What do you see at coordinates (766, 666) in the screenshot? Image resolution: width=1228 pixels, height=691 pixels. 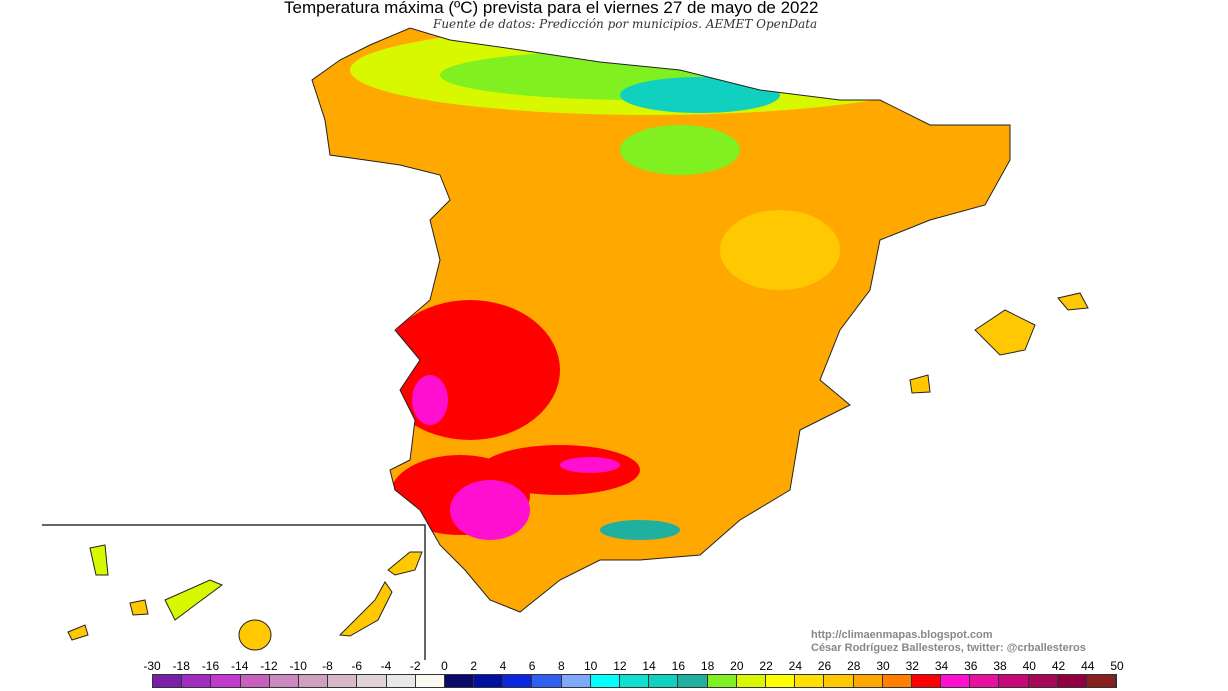 I see `legend-label: 22` at bounding box center [766, 666].